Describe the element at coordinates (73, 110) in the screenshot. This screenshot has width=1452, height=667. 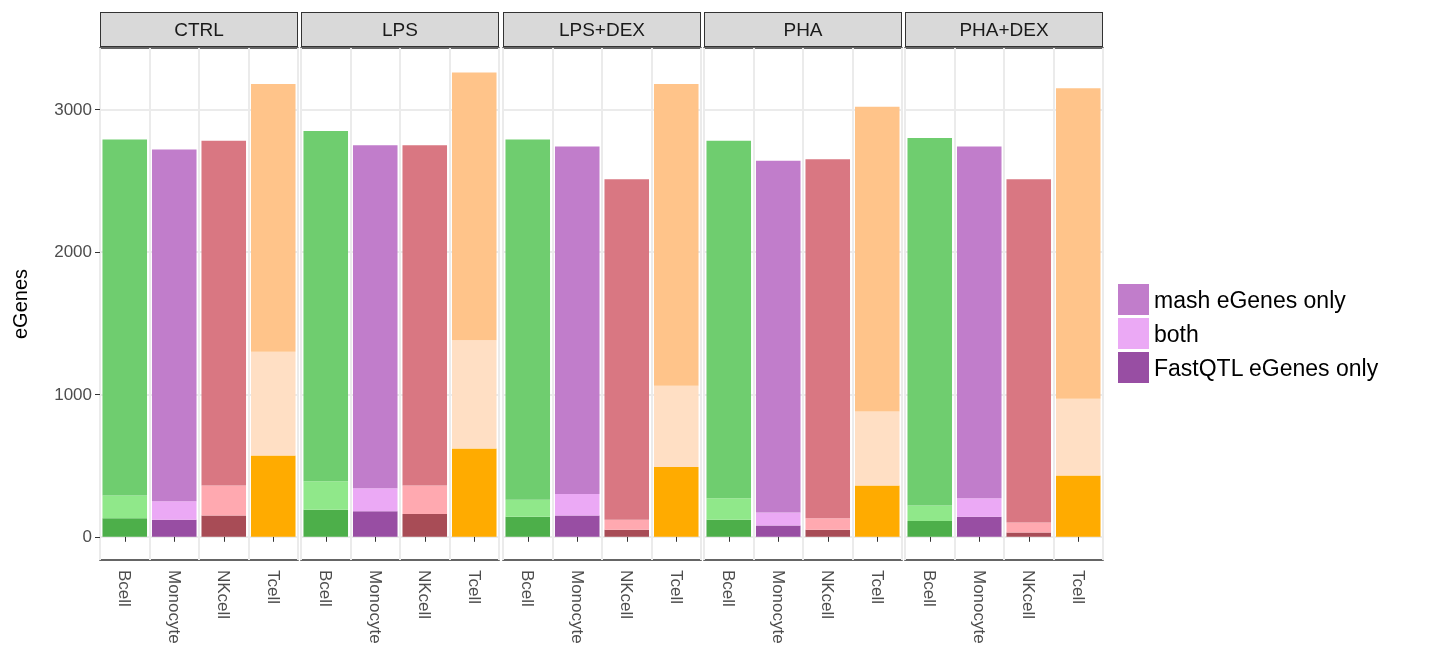
I see `y-tick-label: 3000` at that location.